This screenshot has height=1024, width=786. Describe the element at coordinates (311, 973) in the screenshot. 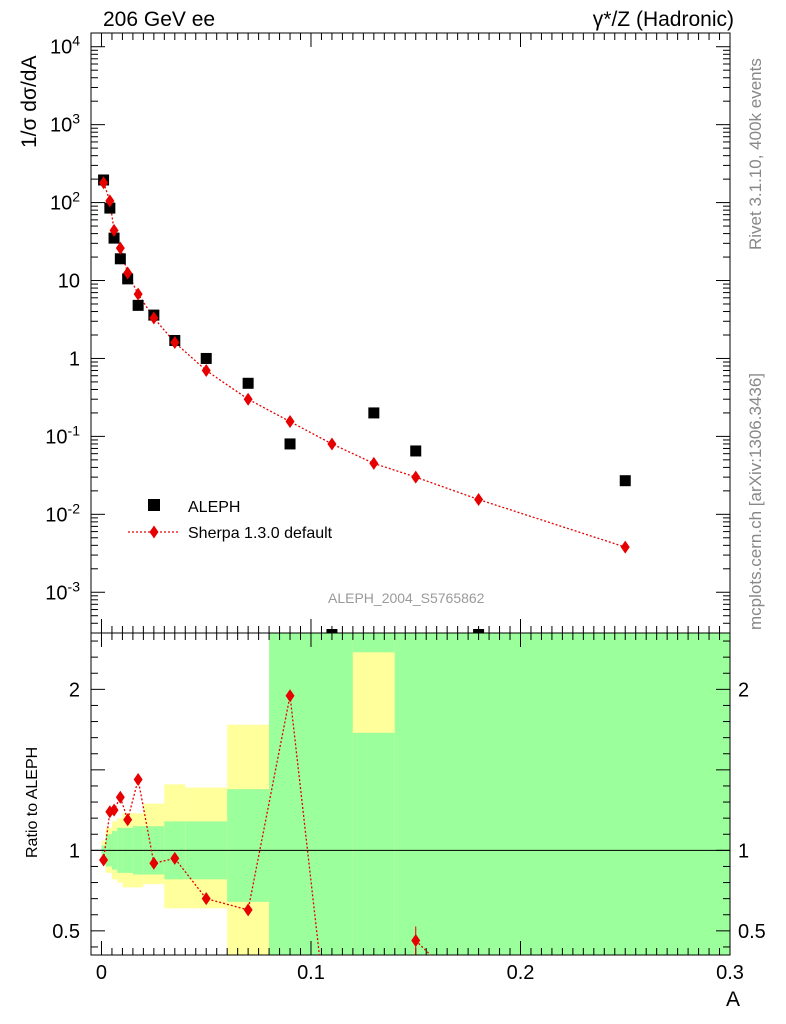

I see `x-tick-label: 0.1` at that location.